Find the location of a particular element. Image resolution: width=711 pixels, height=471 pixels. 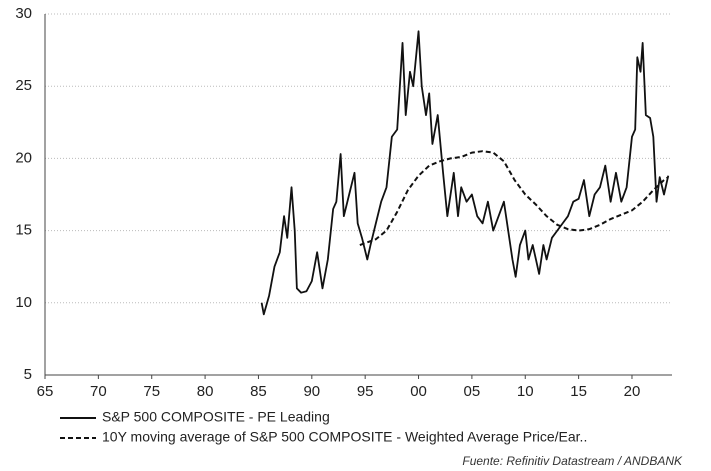

x-tick-label: 90 is located at coordinates (311, 391).